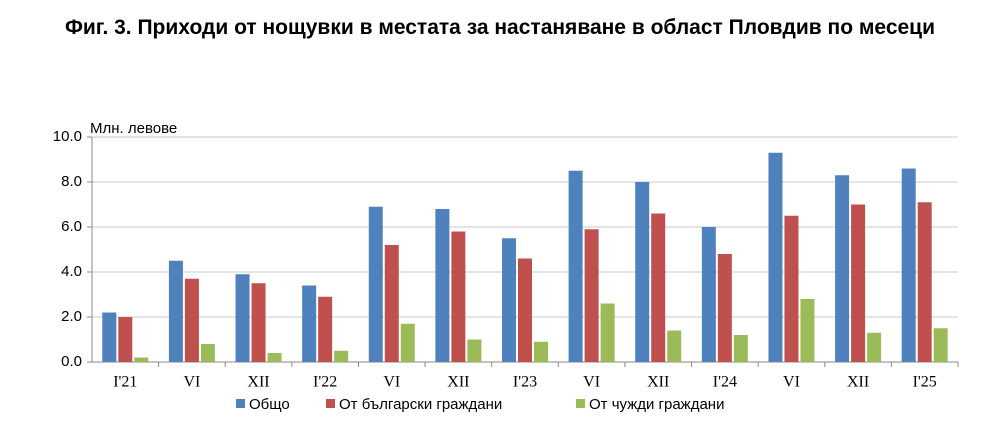 This screenshot has height=426, width=1000. Describe the element at coordinates (71, 181) in the screenshot. I see `y-tick-label: 8.0` at that location.